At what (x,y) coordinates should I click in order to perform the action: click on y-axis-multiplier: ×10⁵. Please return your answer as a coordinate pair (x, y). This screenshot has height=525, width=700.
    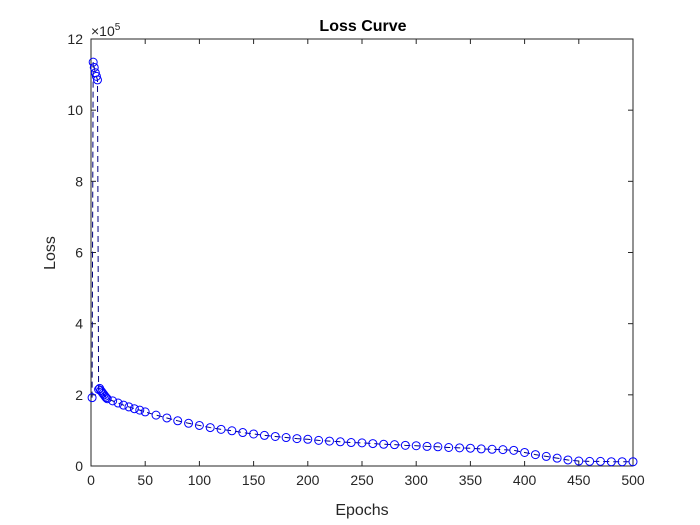
    Looking at the image, I should click on (106, 30).